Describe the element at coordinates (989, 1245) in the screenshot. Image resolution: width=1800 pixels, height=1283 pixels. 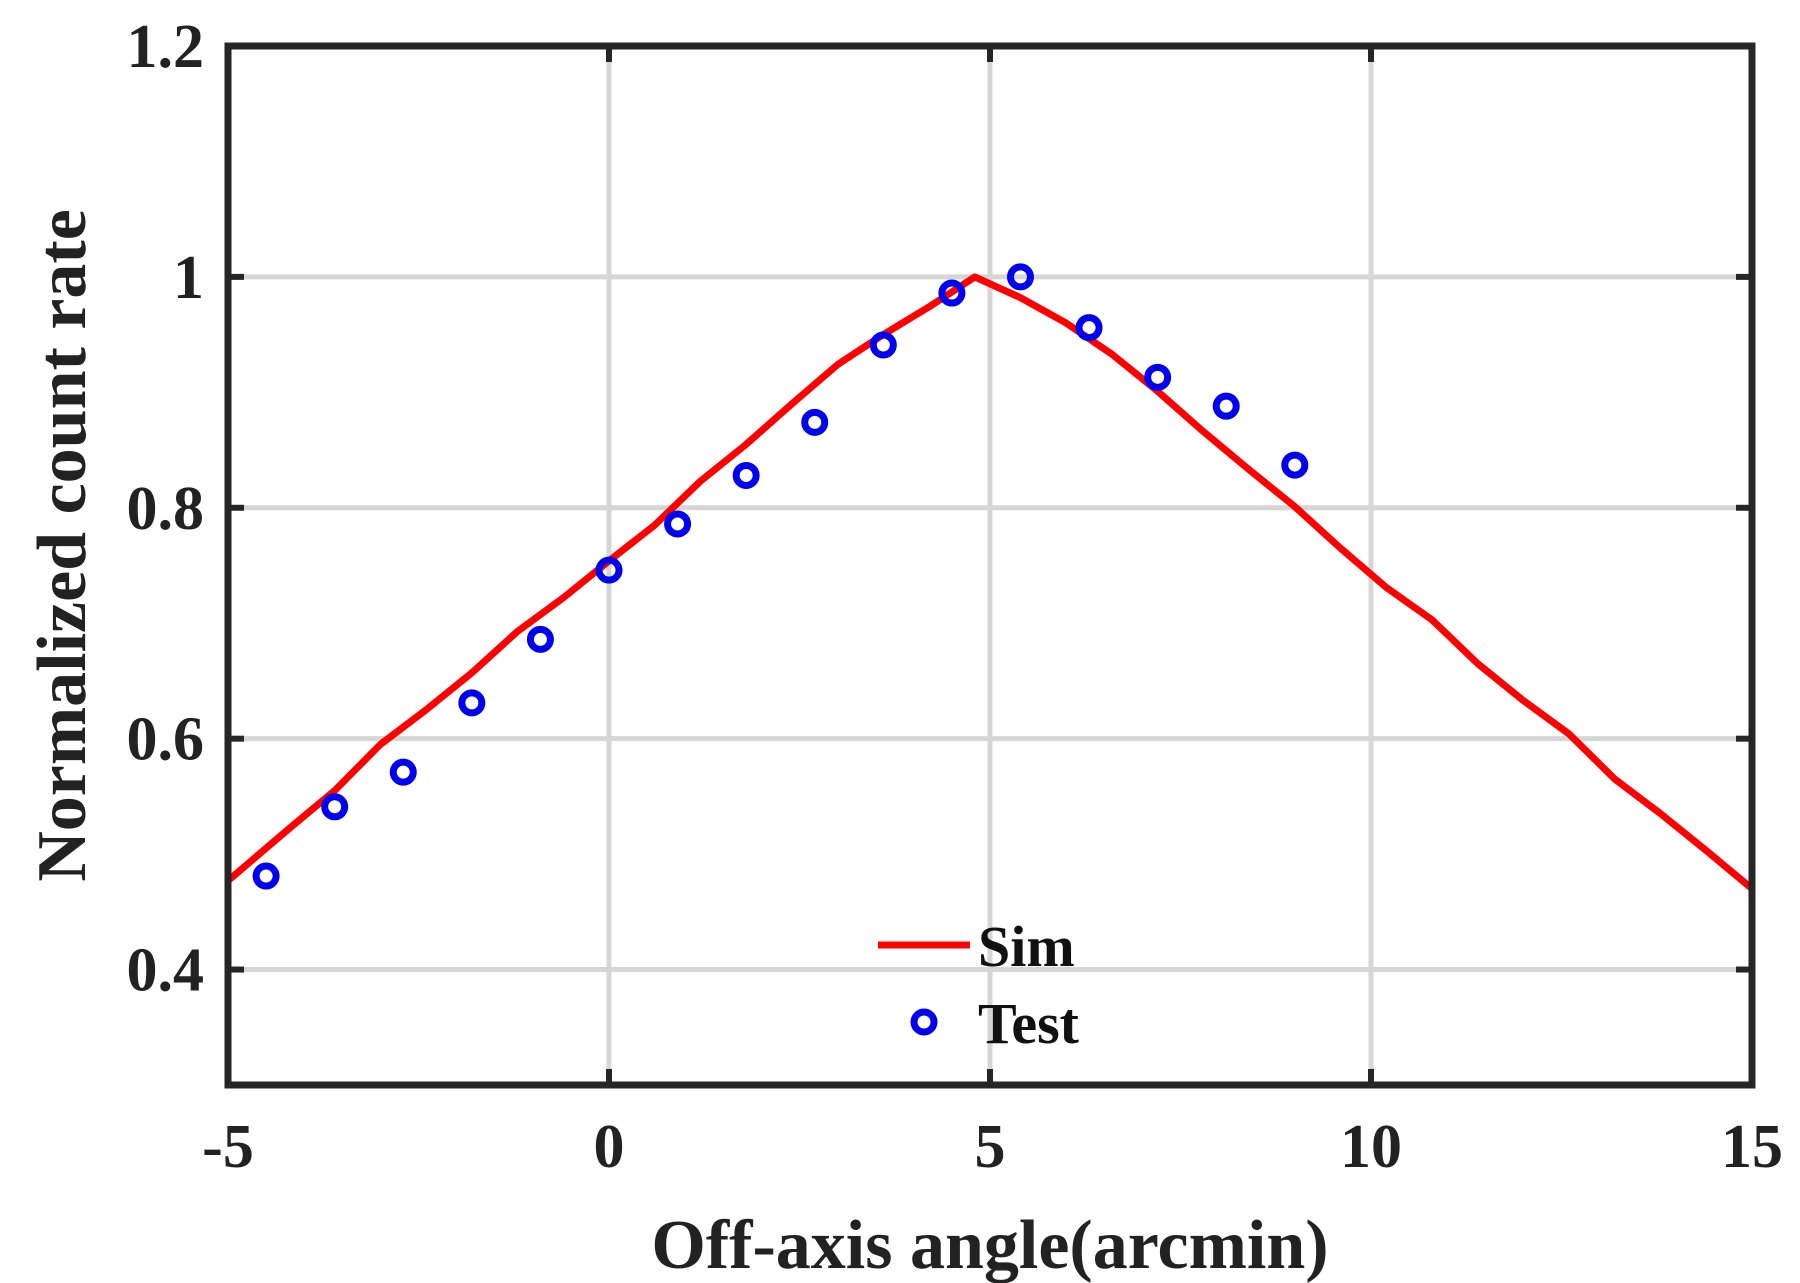
I see `x-axis-label: Off-axis angle(arcmin)` at that location.